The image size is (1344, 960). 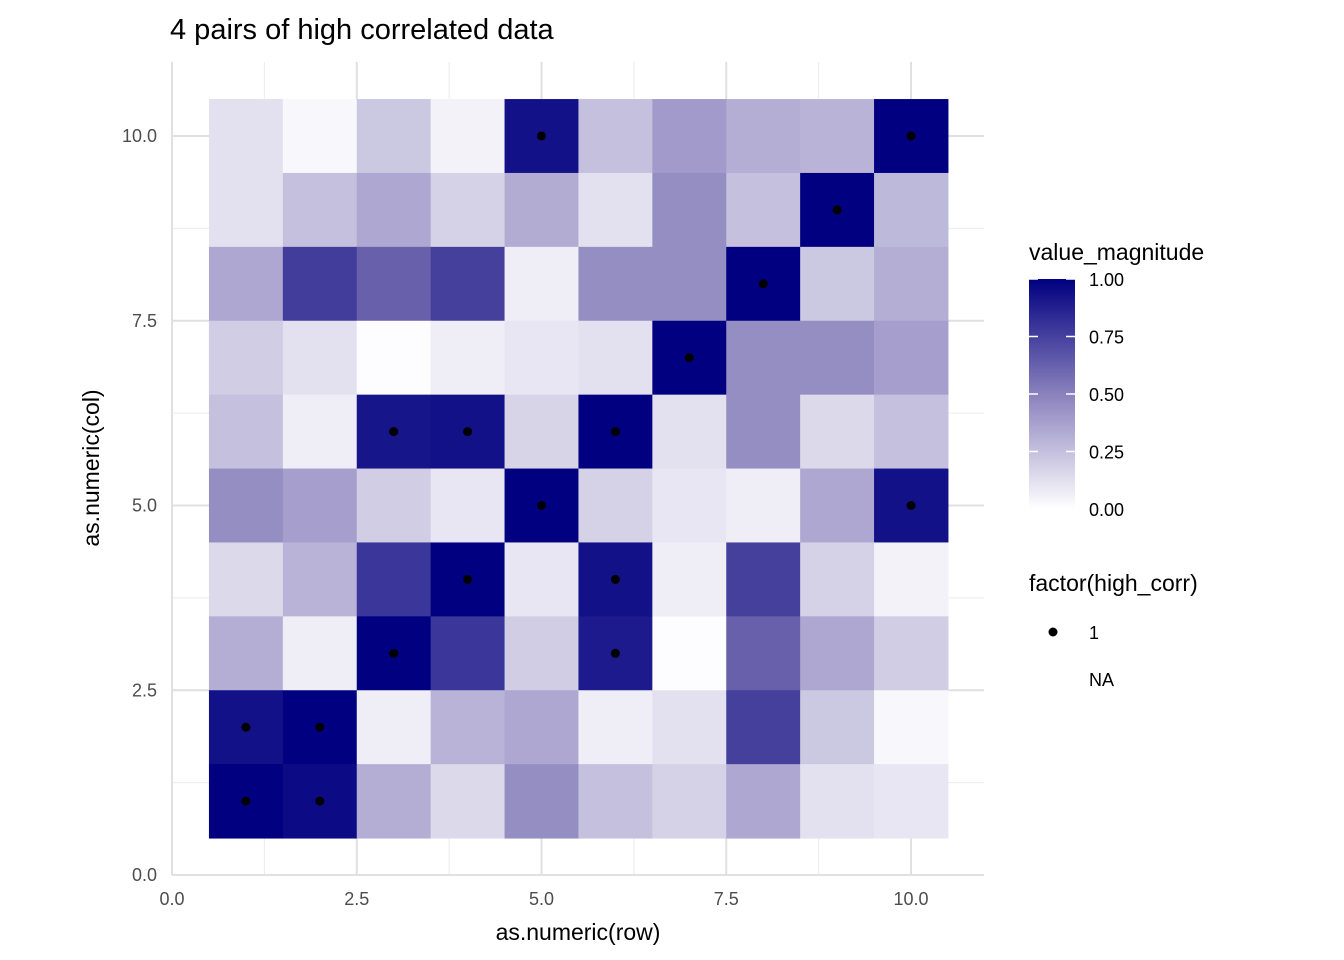 I want to click on point-legend-title: factor(high_corr), so click(x=1113, y=583).